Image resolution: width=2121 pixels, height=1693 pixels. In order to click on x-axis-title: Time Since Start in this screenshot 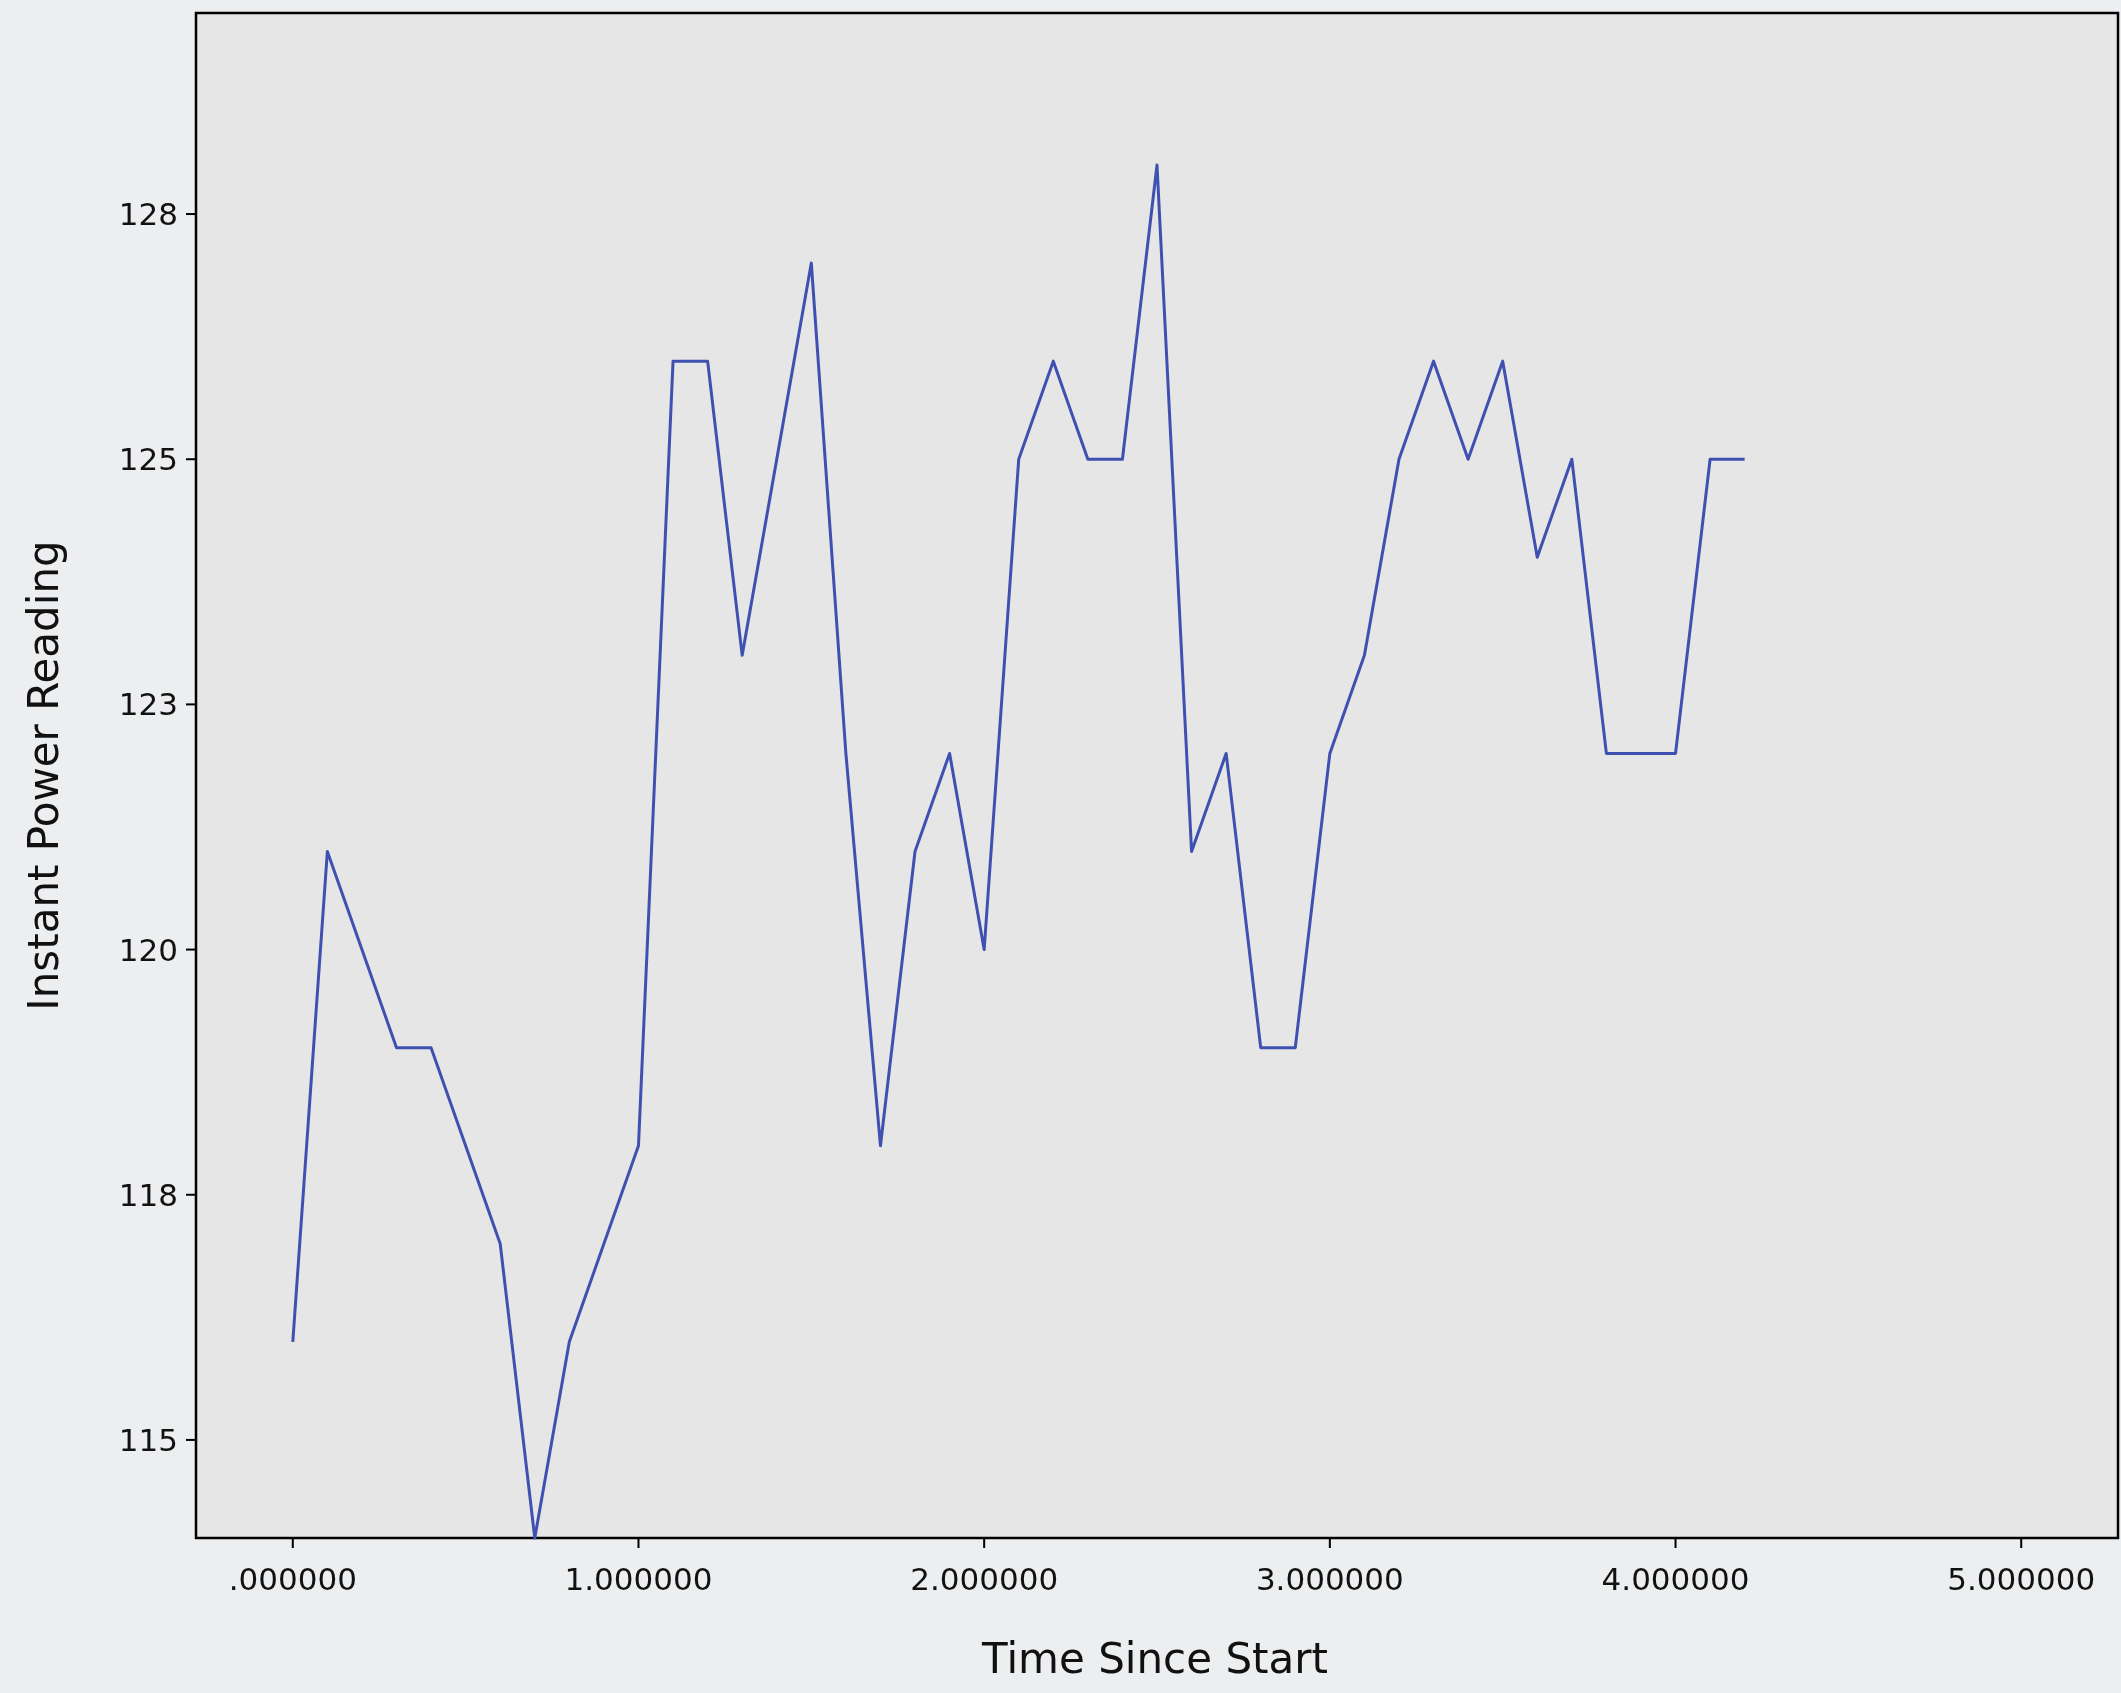, I will do `click(1154, 1658)`.